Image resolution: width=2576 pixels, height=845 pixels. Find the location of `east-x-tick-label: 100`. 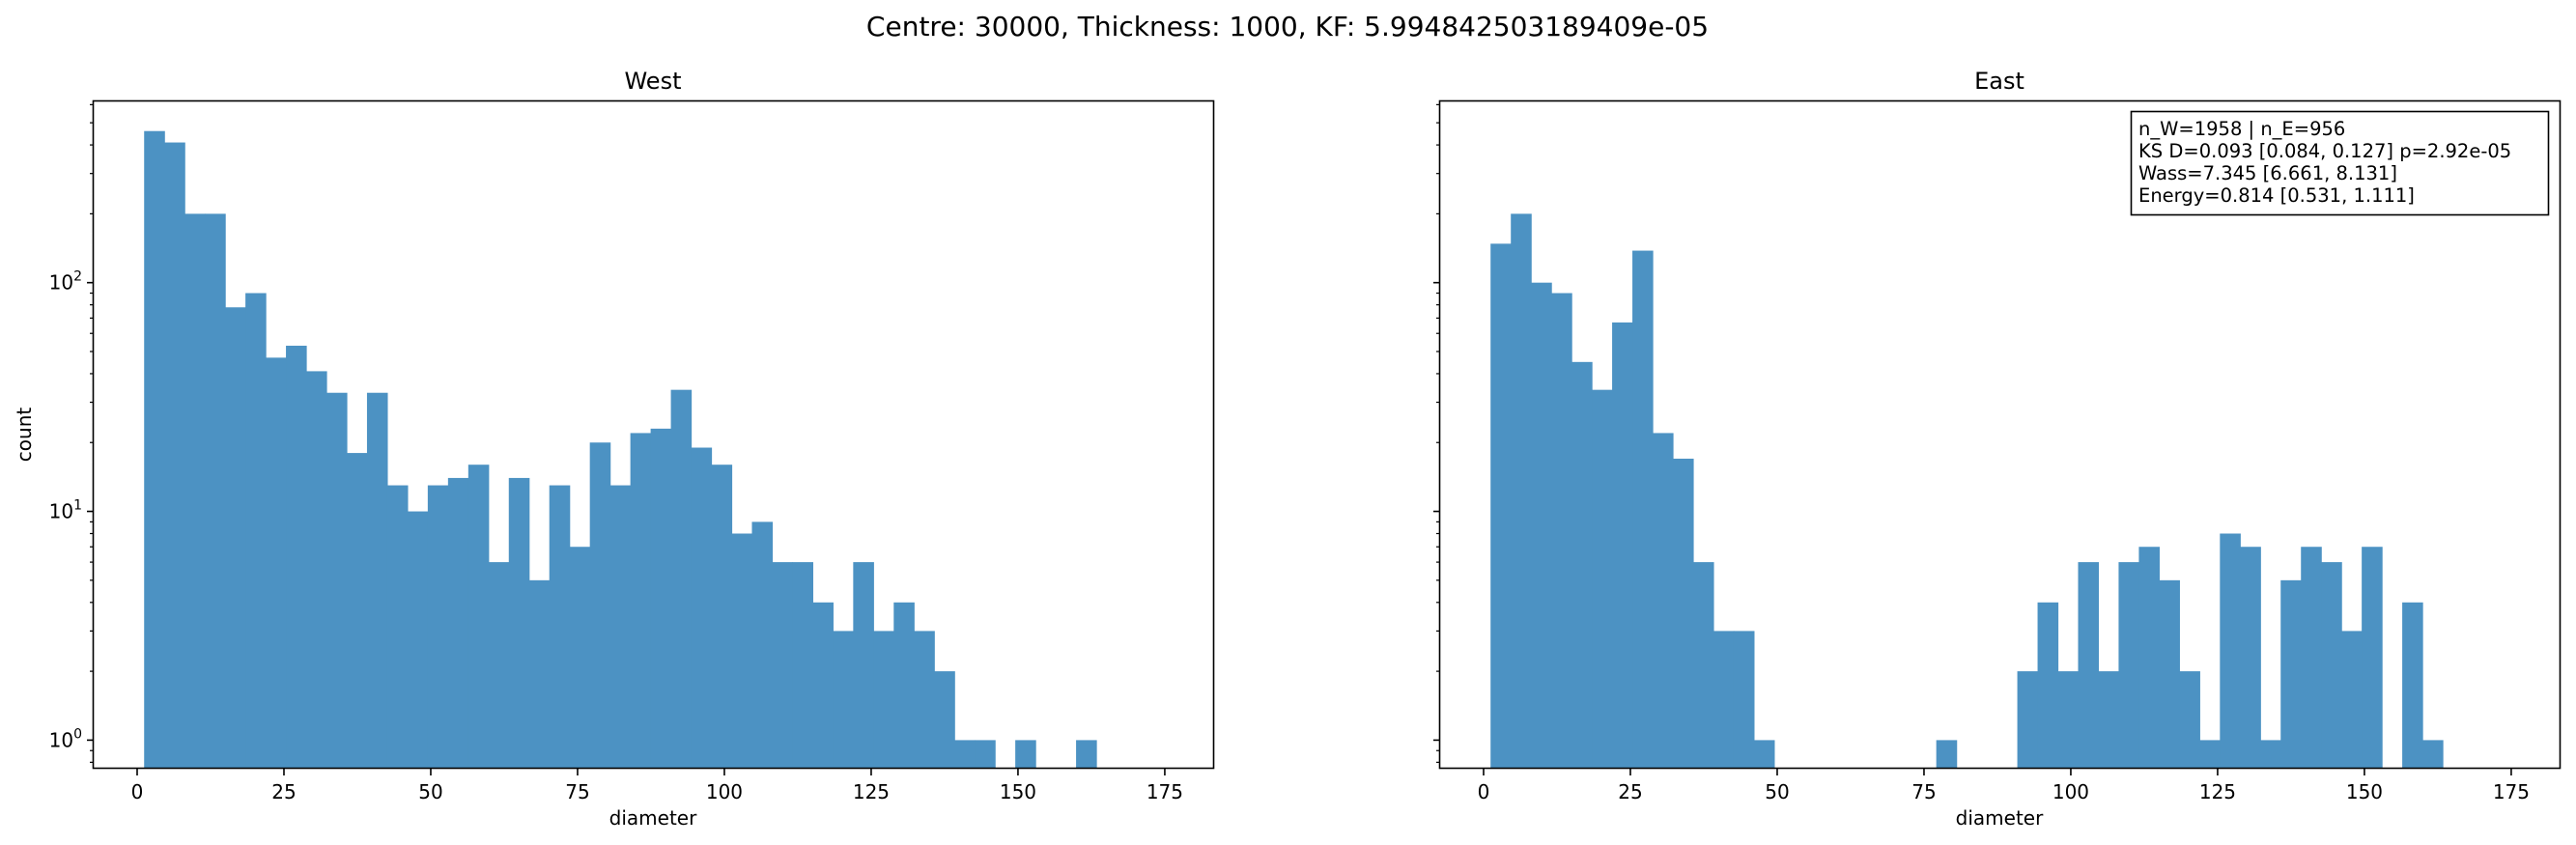

east-x-tick-label: 100 is located at coordinates (2070, 791).